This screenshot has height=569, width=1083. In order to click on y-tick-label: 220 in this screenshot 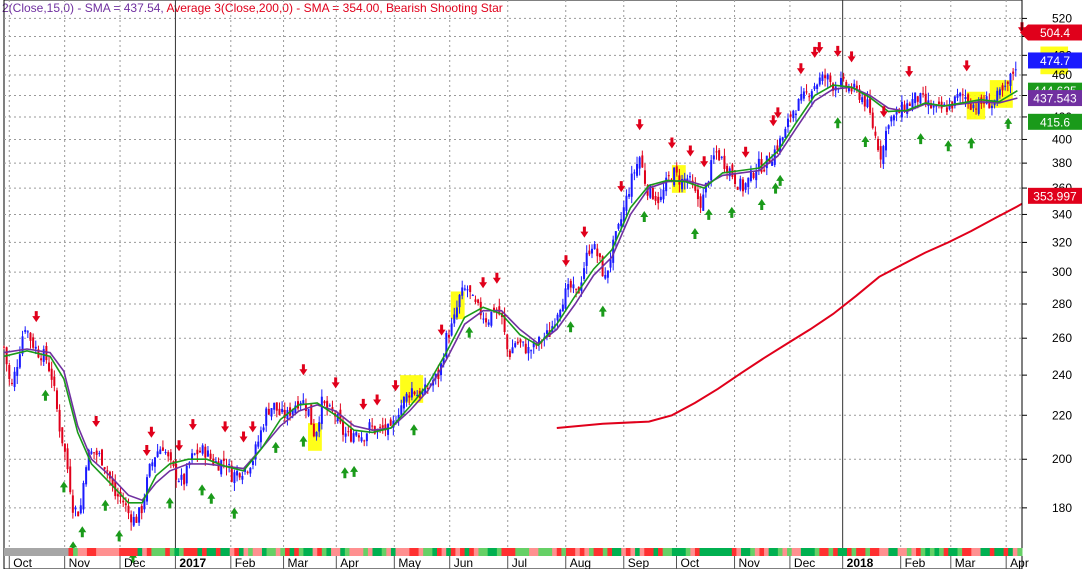, I will do `click(1062, 415)`.